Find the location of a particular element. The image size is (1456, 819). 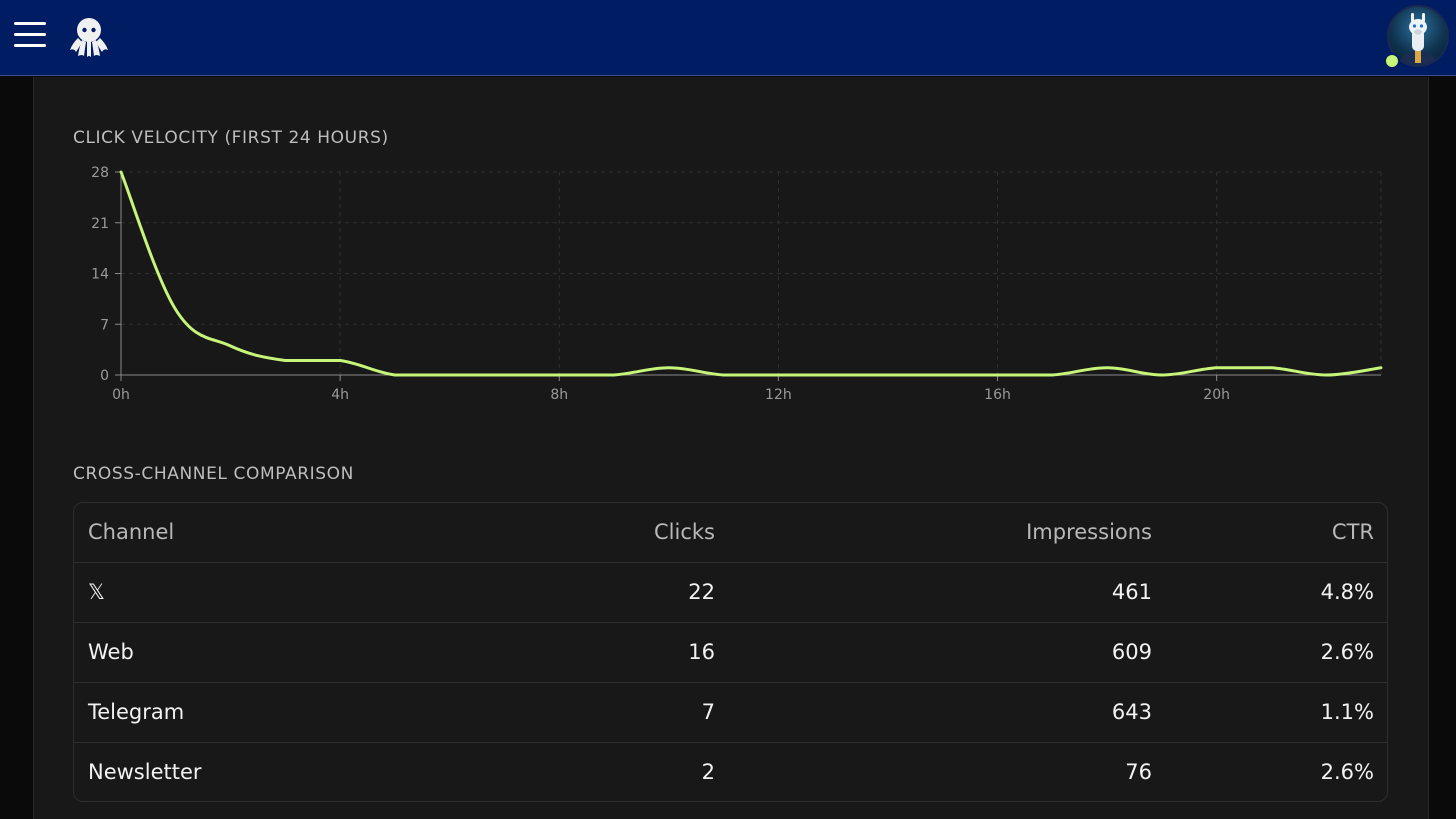

velocity-section-title: CLICK VELOCITY (FIRST 24 HOURS) is located at coordinates (231, 138).